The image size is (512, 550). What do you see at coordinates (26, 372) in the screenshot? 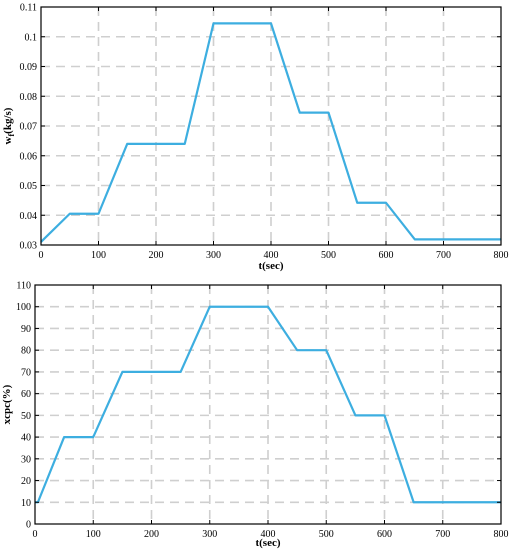
I see `y-tick-label: 70` at bounding box center [26, 372].